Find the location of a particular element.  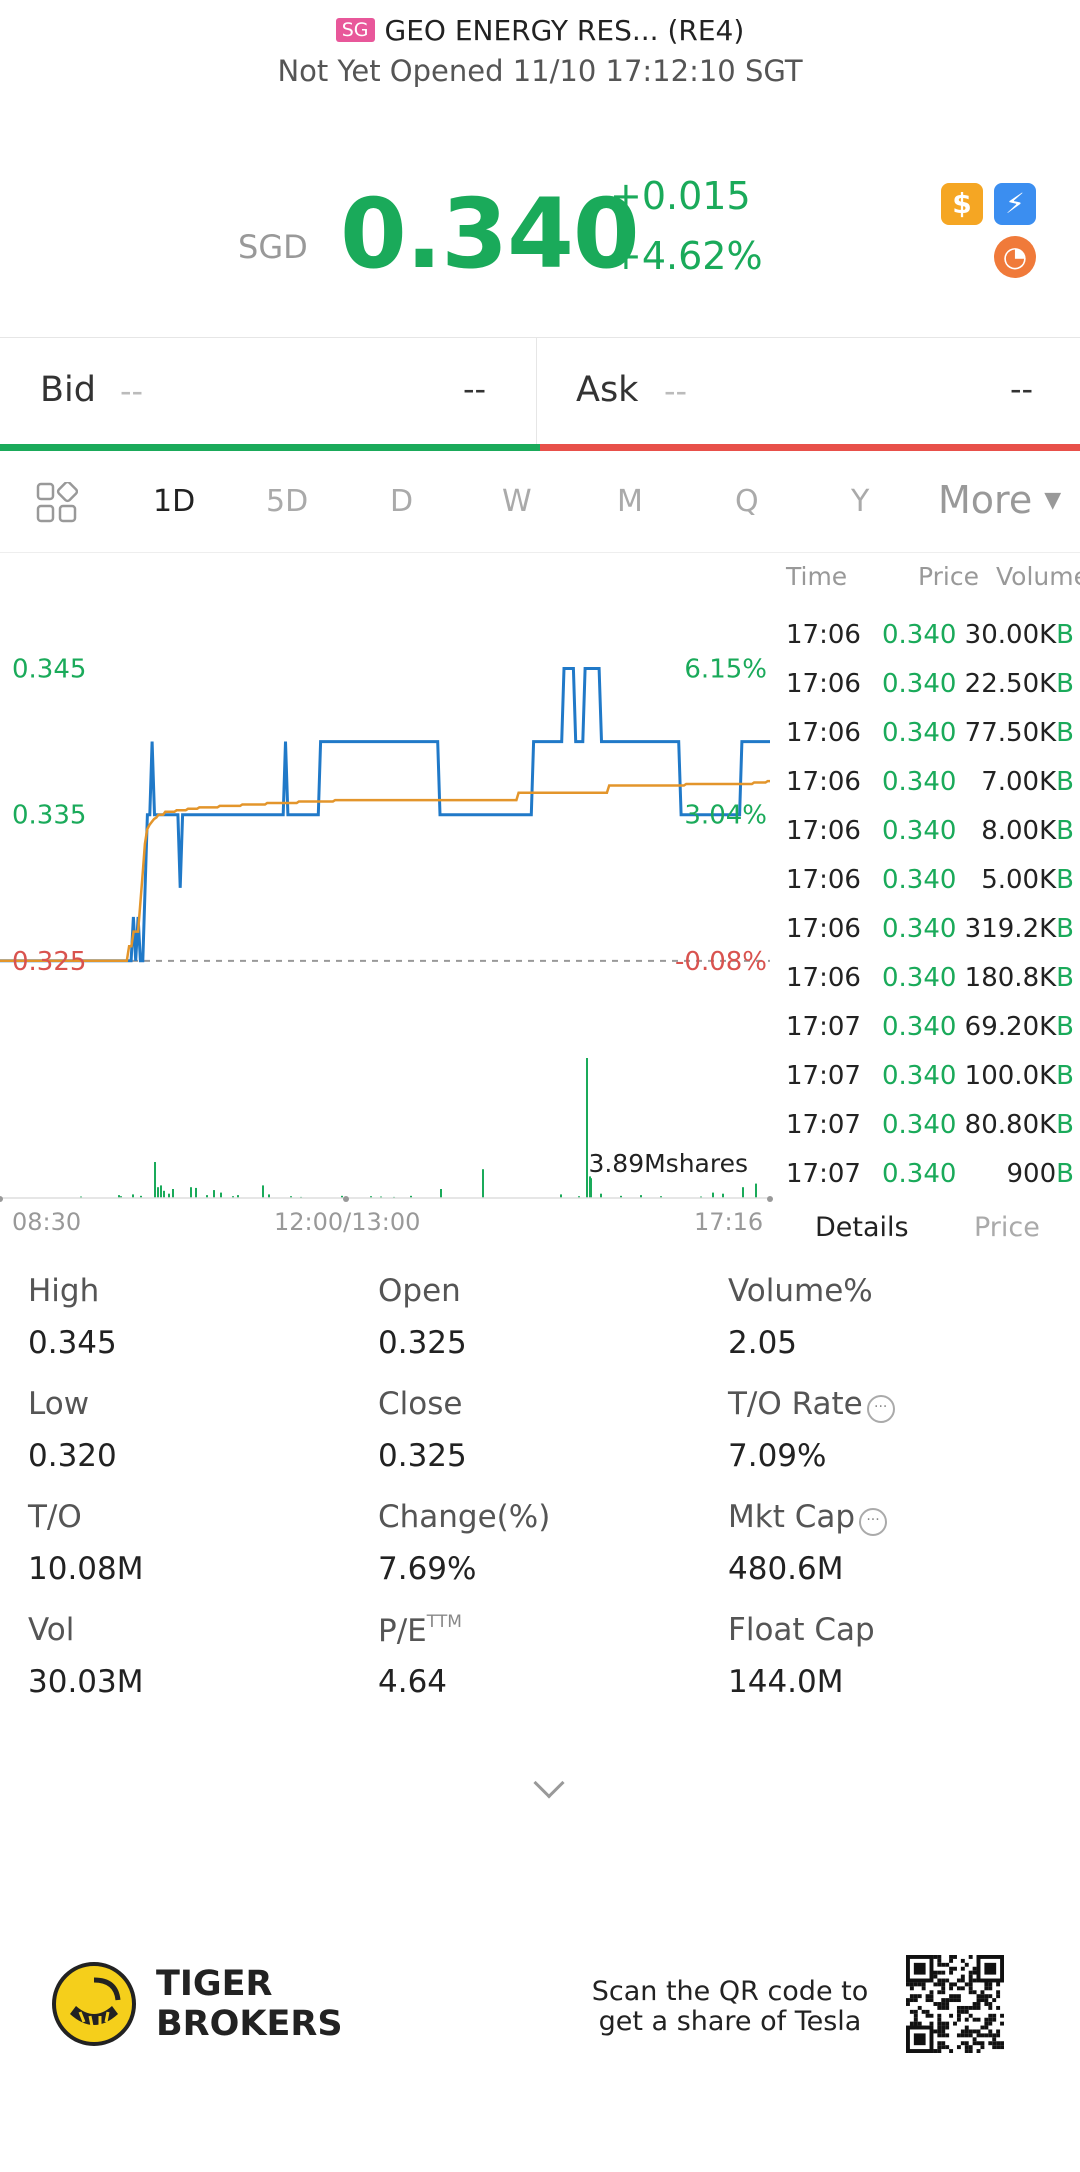

tab-5d: 5D is located at coordinates (287, 501).